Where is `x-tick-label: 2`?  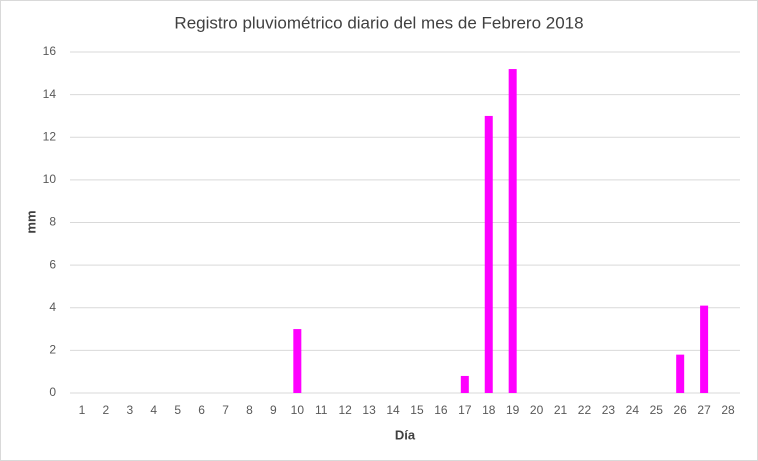
x-tick-label: 2 is located at coordinates (106, 410).